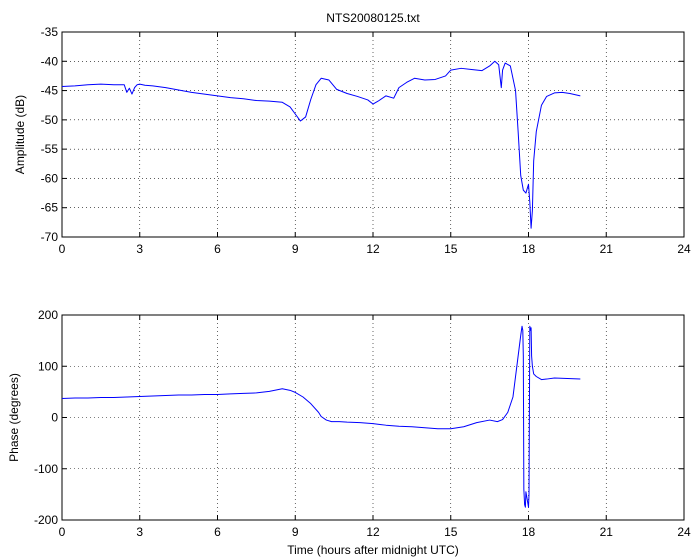 Image resolution: width=693 pixels, height=560 pixels. I want to click on y-tick-label: -100, so click(46, 469).